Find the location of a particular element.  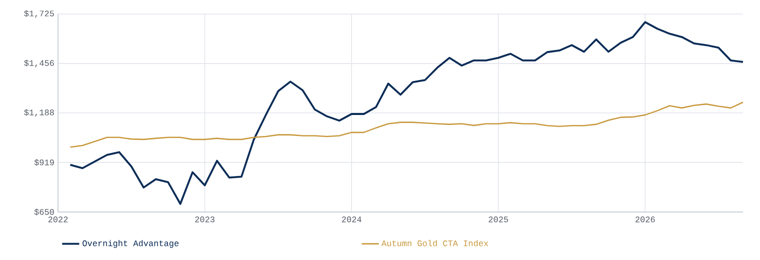

y-tick-label: $650 is located at coordinates (44, 212).